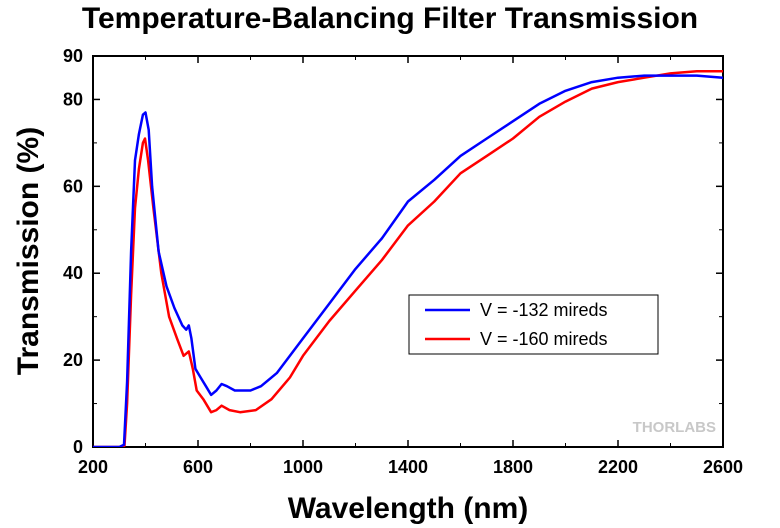 The width and height of the screenshot is (780, 528). I want to click on y-tick-label: 20, so click(73, 360).